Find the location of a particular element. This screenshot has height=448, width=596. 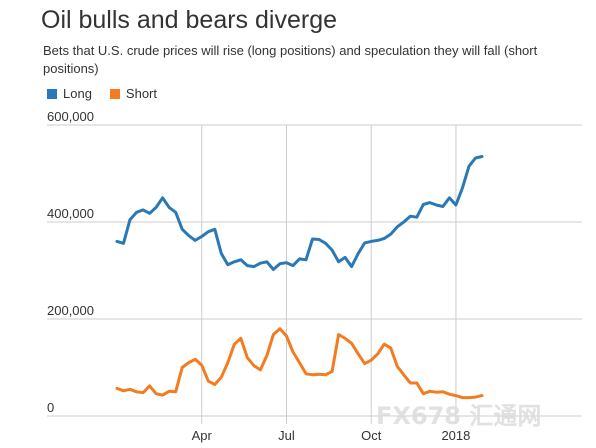

y-tick-label: 200,000 is located at coordinates (70, 310).